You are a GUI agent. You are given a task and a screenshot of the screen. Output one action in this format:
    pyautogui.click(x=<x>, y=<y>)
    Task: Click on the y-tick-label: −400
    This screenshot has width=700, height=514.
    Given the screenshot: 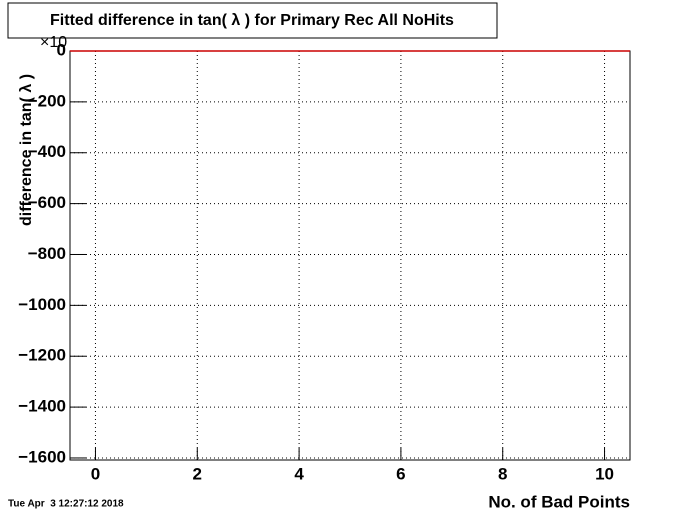 What is the action you would take?
    pyautogui.click(x=47, y=151)
    